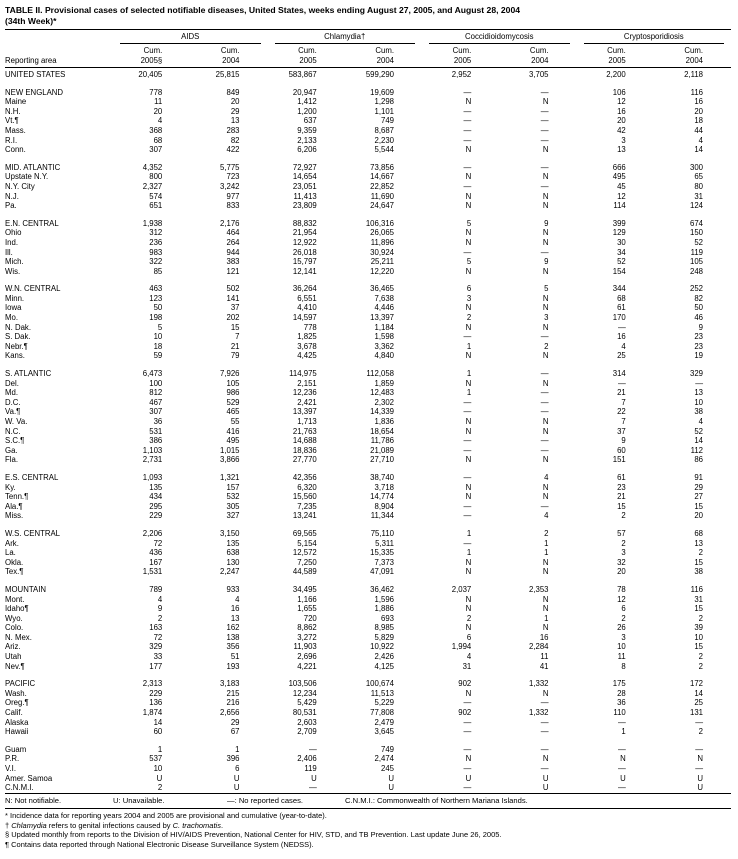 Image resolution: width=738 pixels, height=859 pixels. What do you see at coordinates (304, 572) in the screenshot?
I see `value-cell: 44,589` at bounding box center [304, 572].